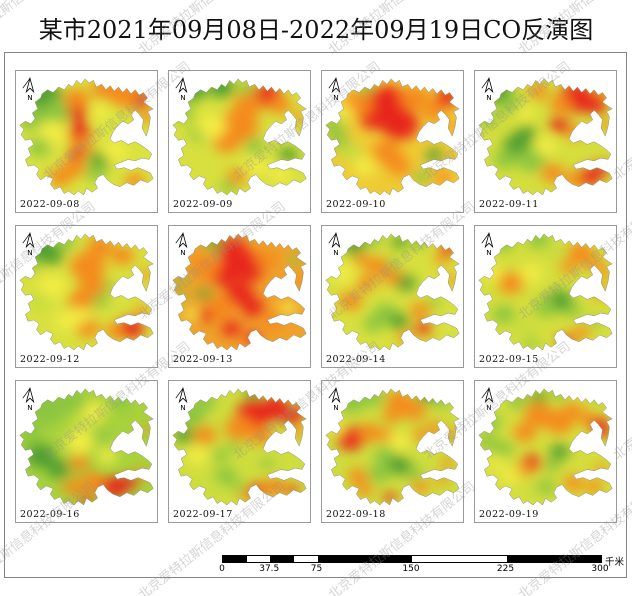  I want to click on scale-tick-label: 300, so click(600, 569).